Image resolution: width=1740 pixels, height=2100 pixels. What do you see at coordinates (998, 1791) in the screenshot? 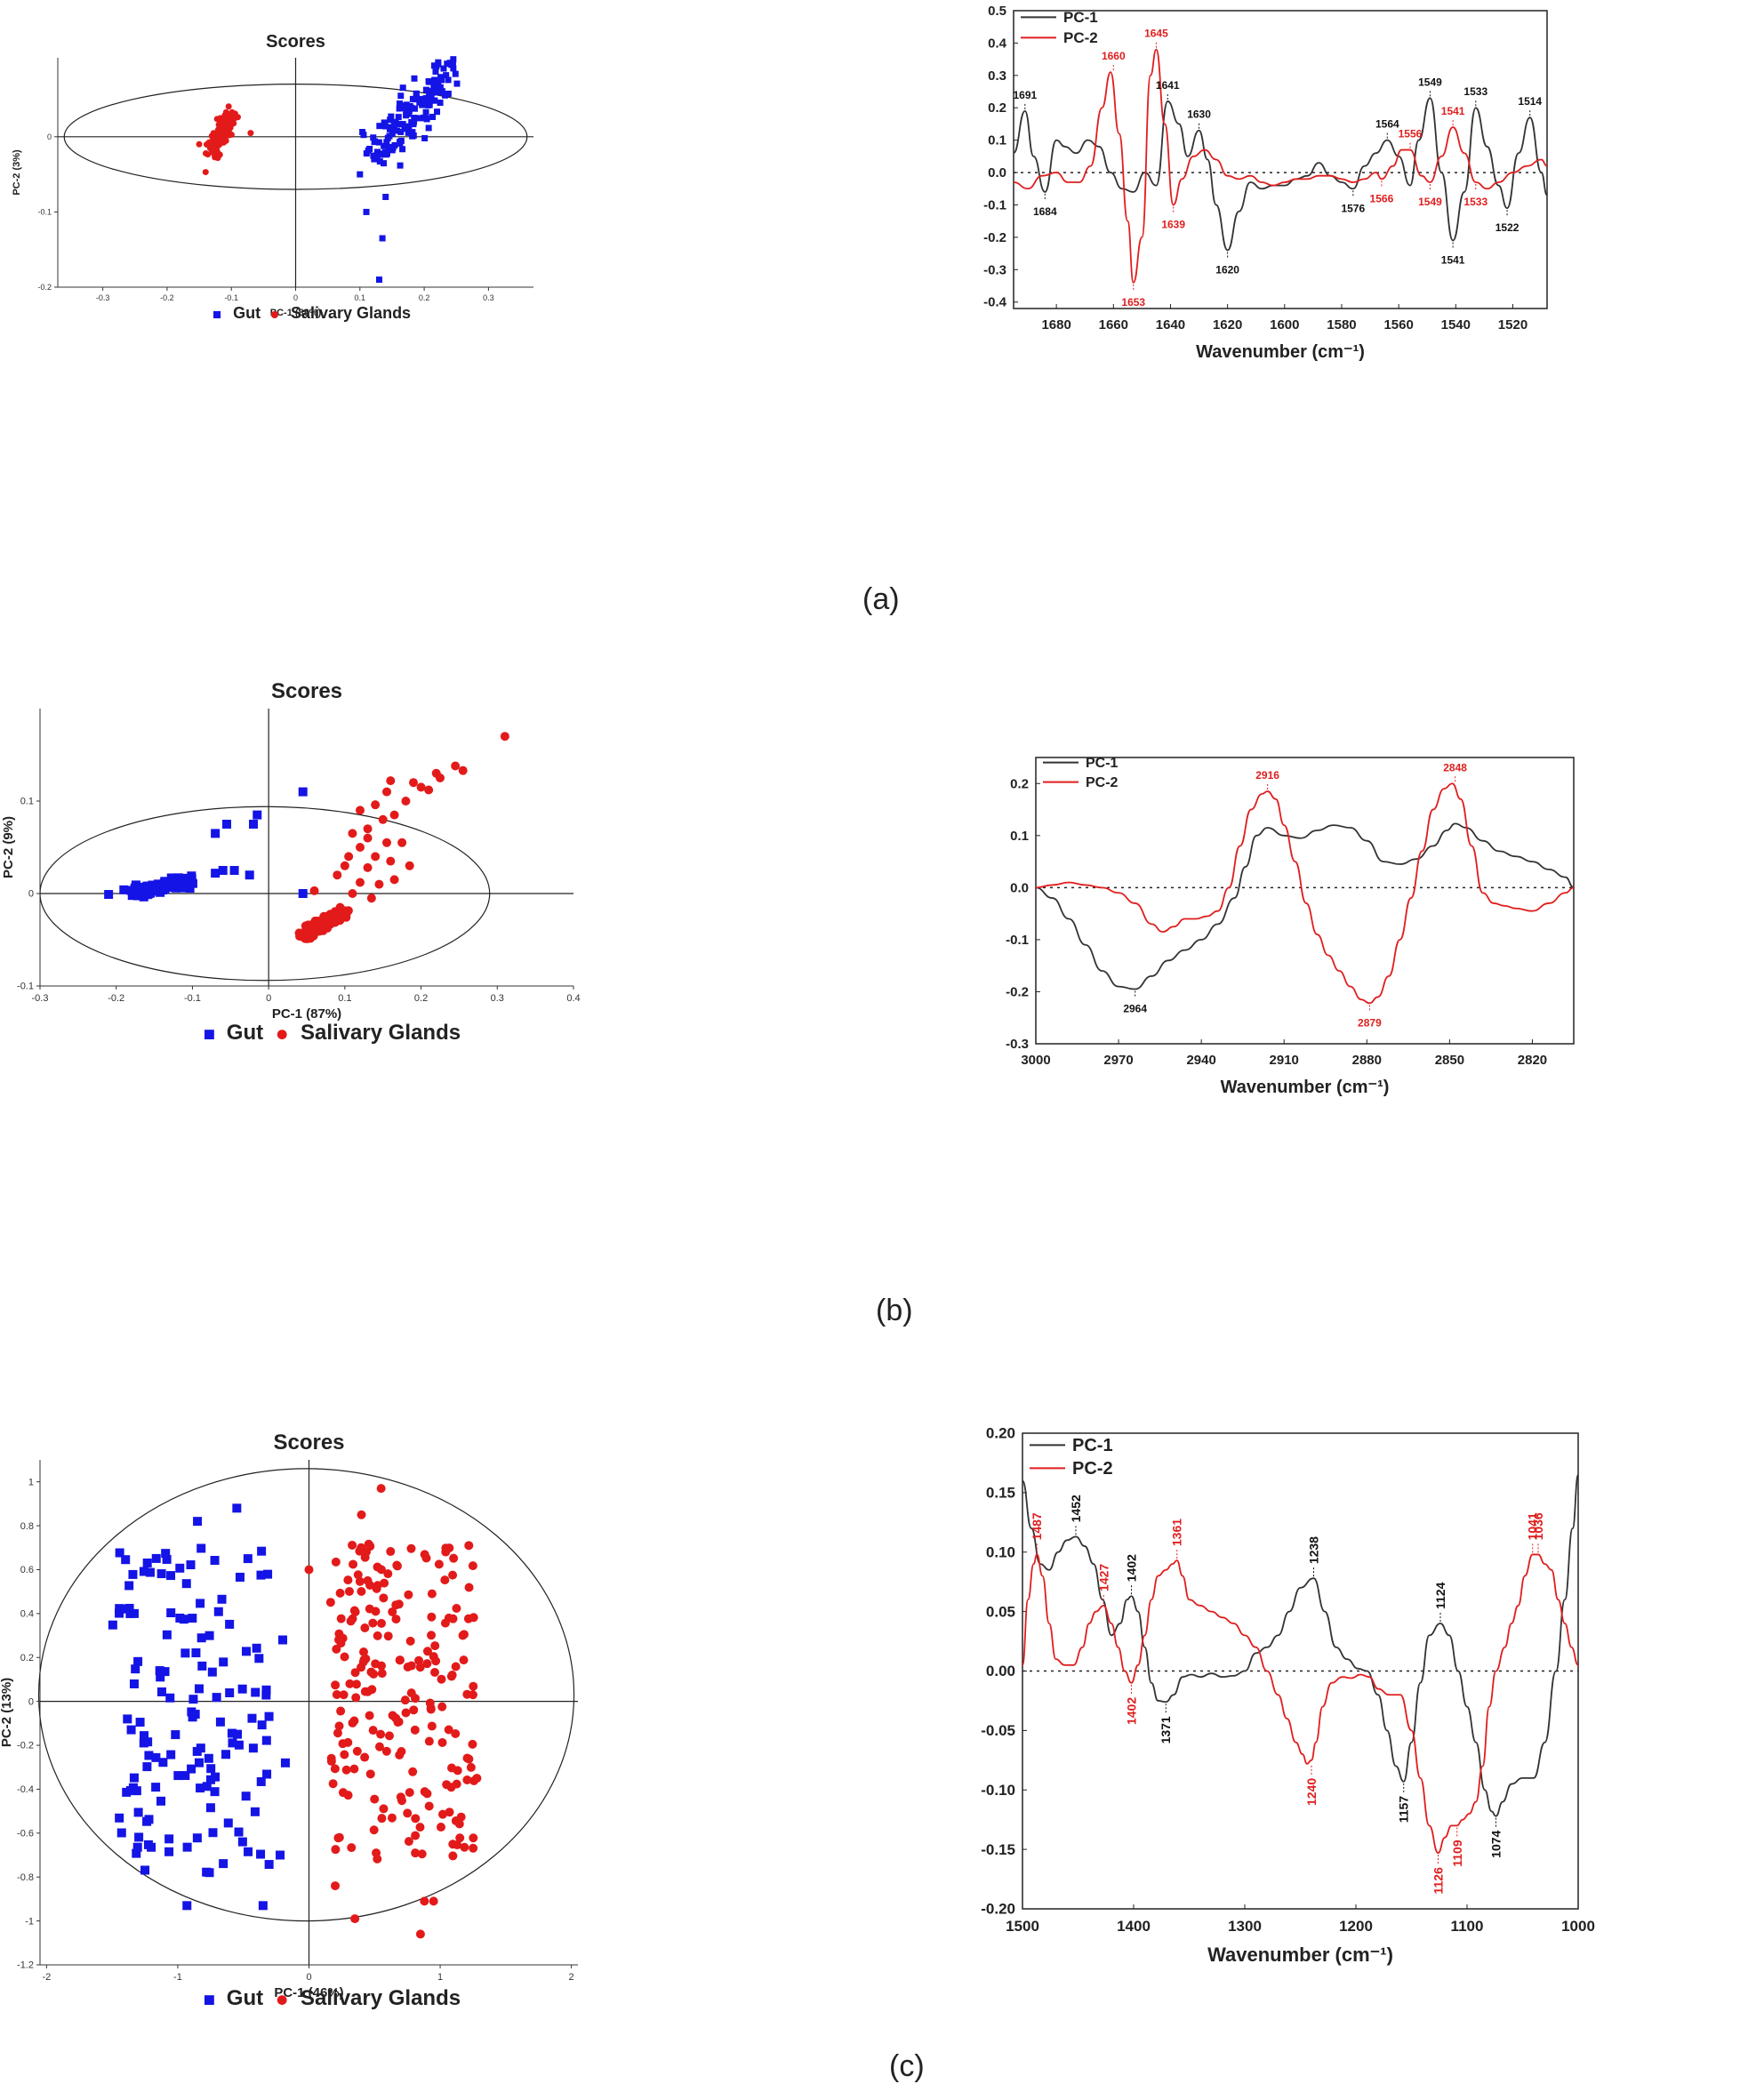
I see `y-tick-label: -0.10` at bounding box center [998, 1791].